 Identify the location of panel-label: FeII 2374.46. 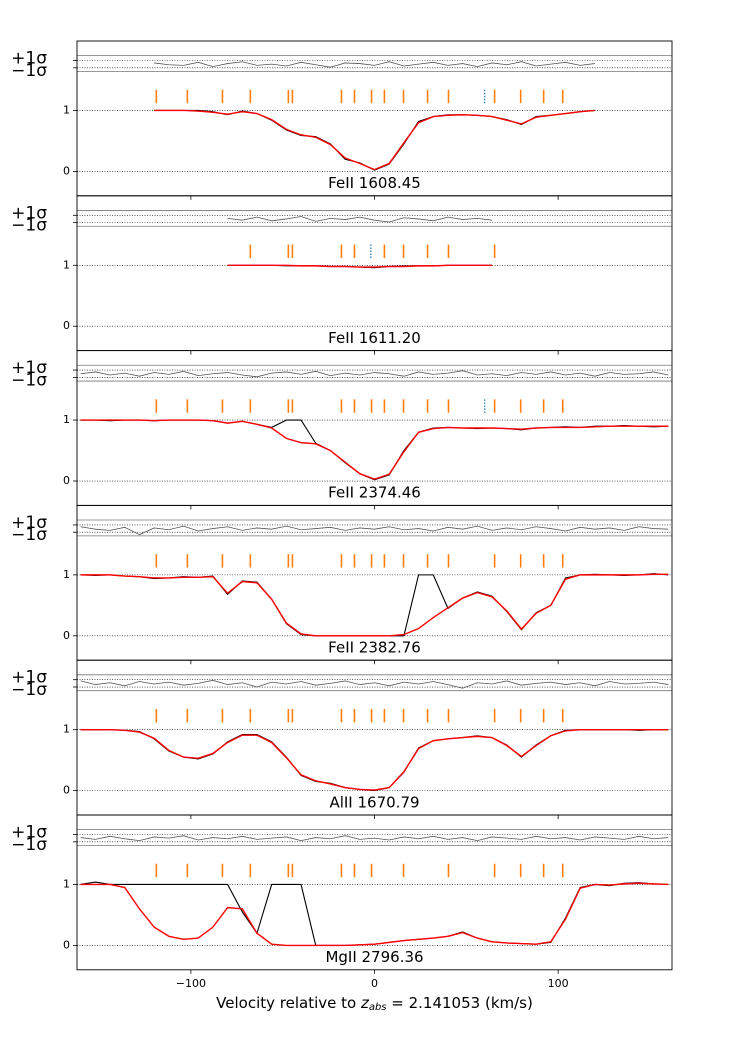
(374, 493).